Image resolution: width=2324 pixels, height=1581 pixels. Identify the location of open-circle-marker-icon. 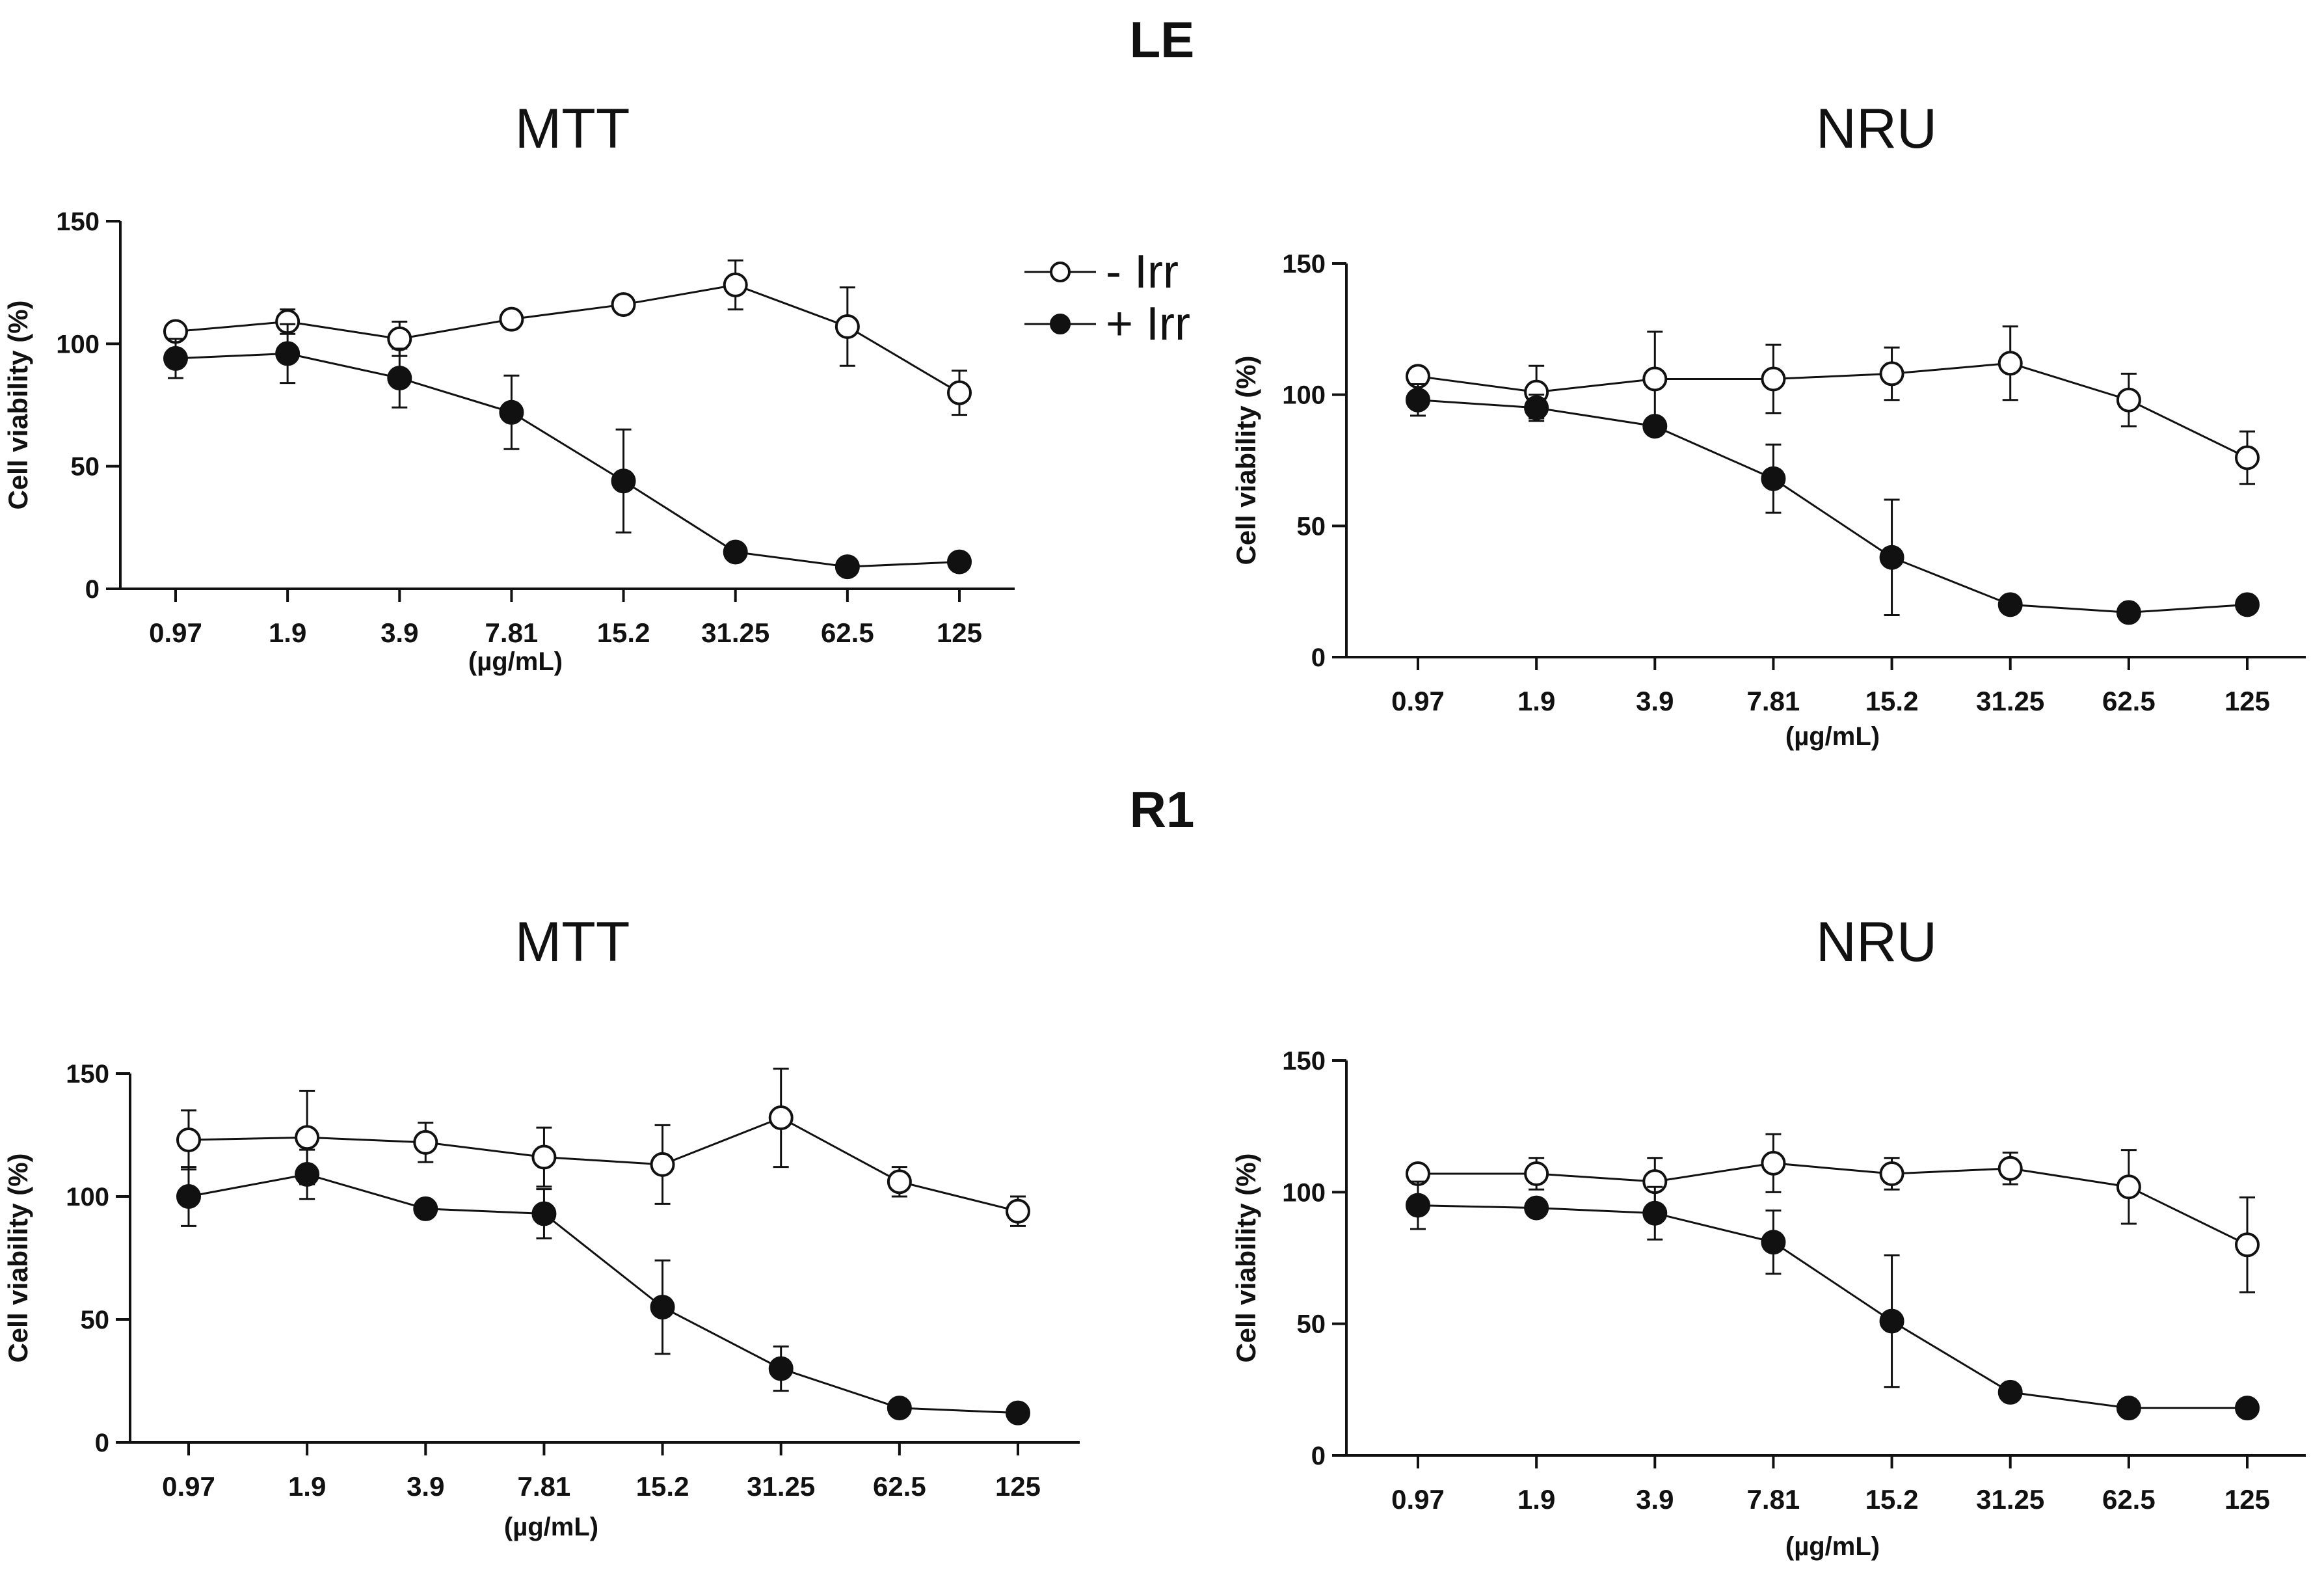
(1060, 272).